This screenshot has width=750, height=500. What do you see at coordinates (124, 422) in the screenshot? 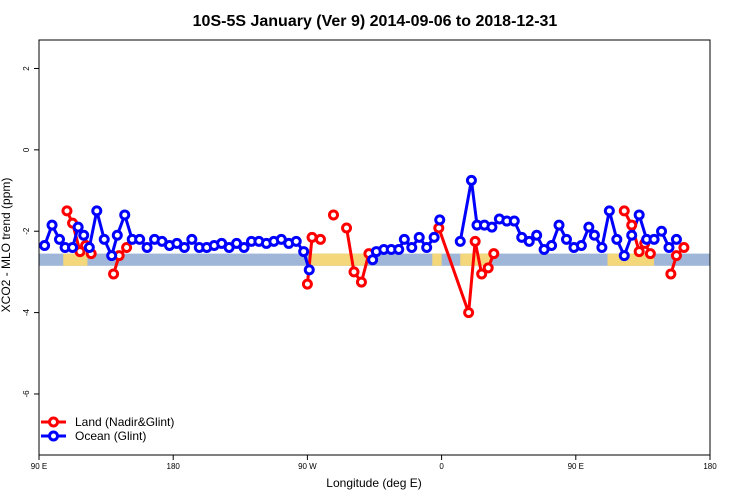
I see `legend-land-label: Land (Nadir&Glint)` at bounding box center [124, 422].